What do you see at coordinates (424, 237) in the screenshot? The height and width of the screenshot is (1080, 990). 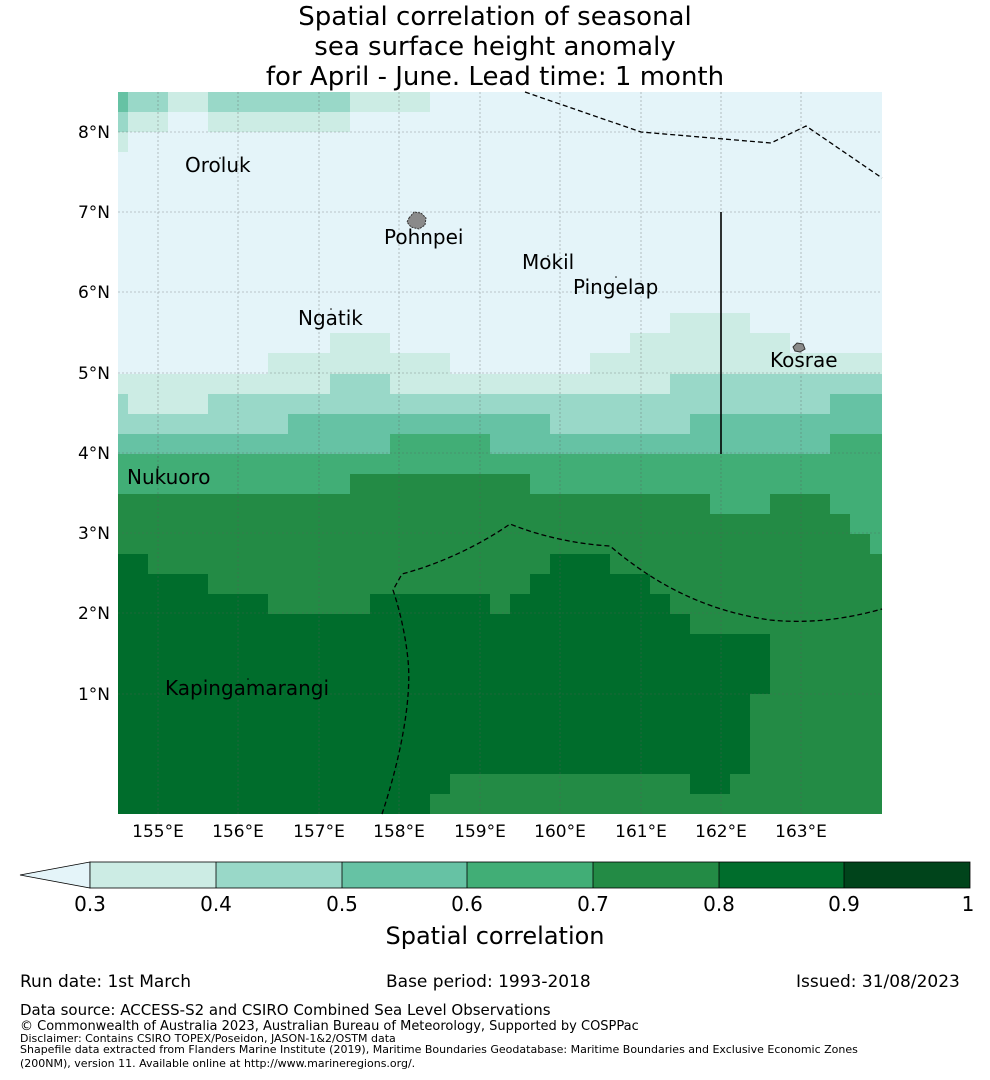 I see `label-pohnpei: Pohnpei` at bounding box center [424, 237].